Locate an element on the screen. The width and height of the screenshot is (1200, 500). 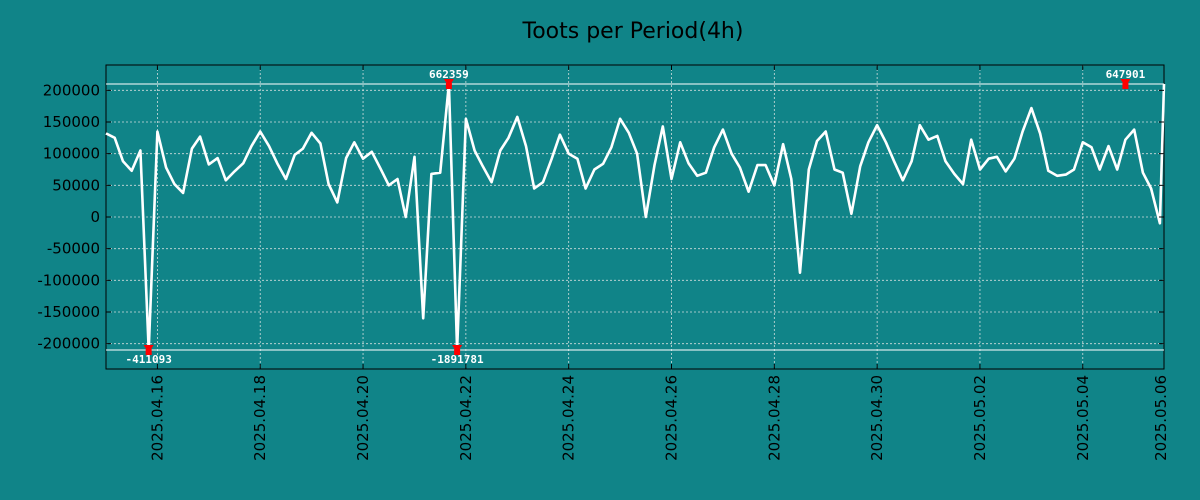
x-tick-label: 2025.04.28 is located at coordinates (774, 418).